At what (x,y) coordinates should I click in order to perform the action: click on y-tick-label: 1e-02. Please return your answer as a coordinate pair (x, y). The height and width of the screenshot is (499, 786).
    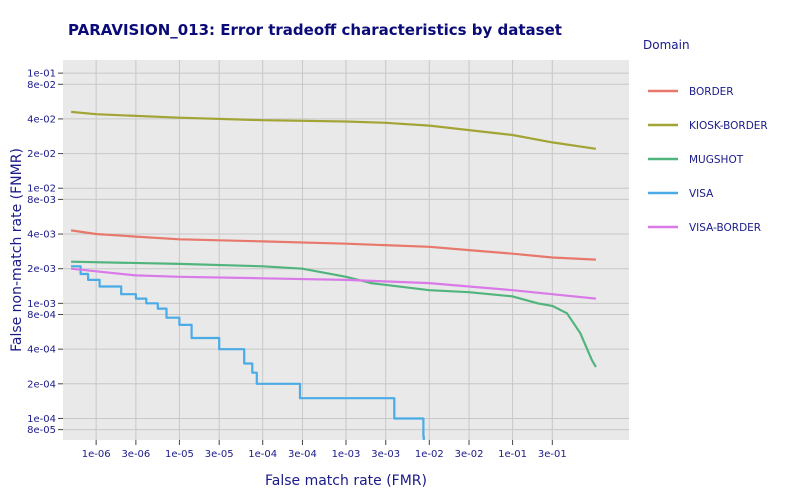
    Looking at the image, I should click on (41, 189).